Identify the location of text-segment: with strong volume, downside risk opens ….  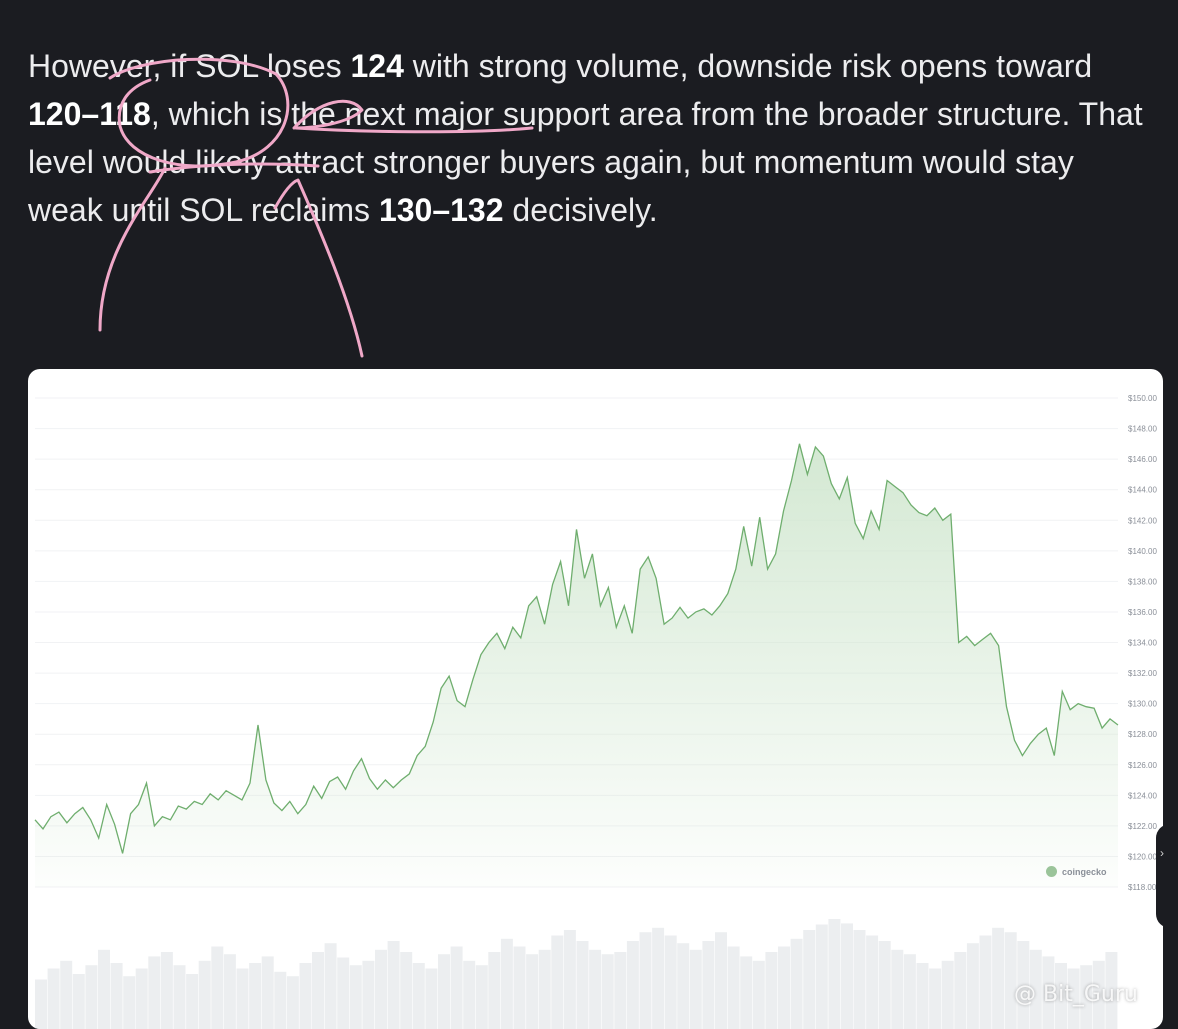
(748, 66).